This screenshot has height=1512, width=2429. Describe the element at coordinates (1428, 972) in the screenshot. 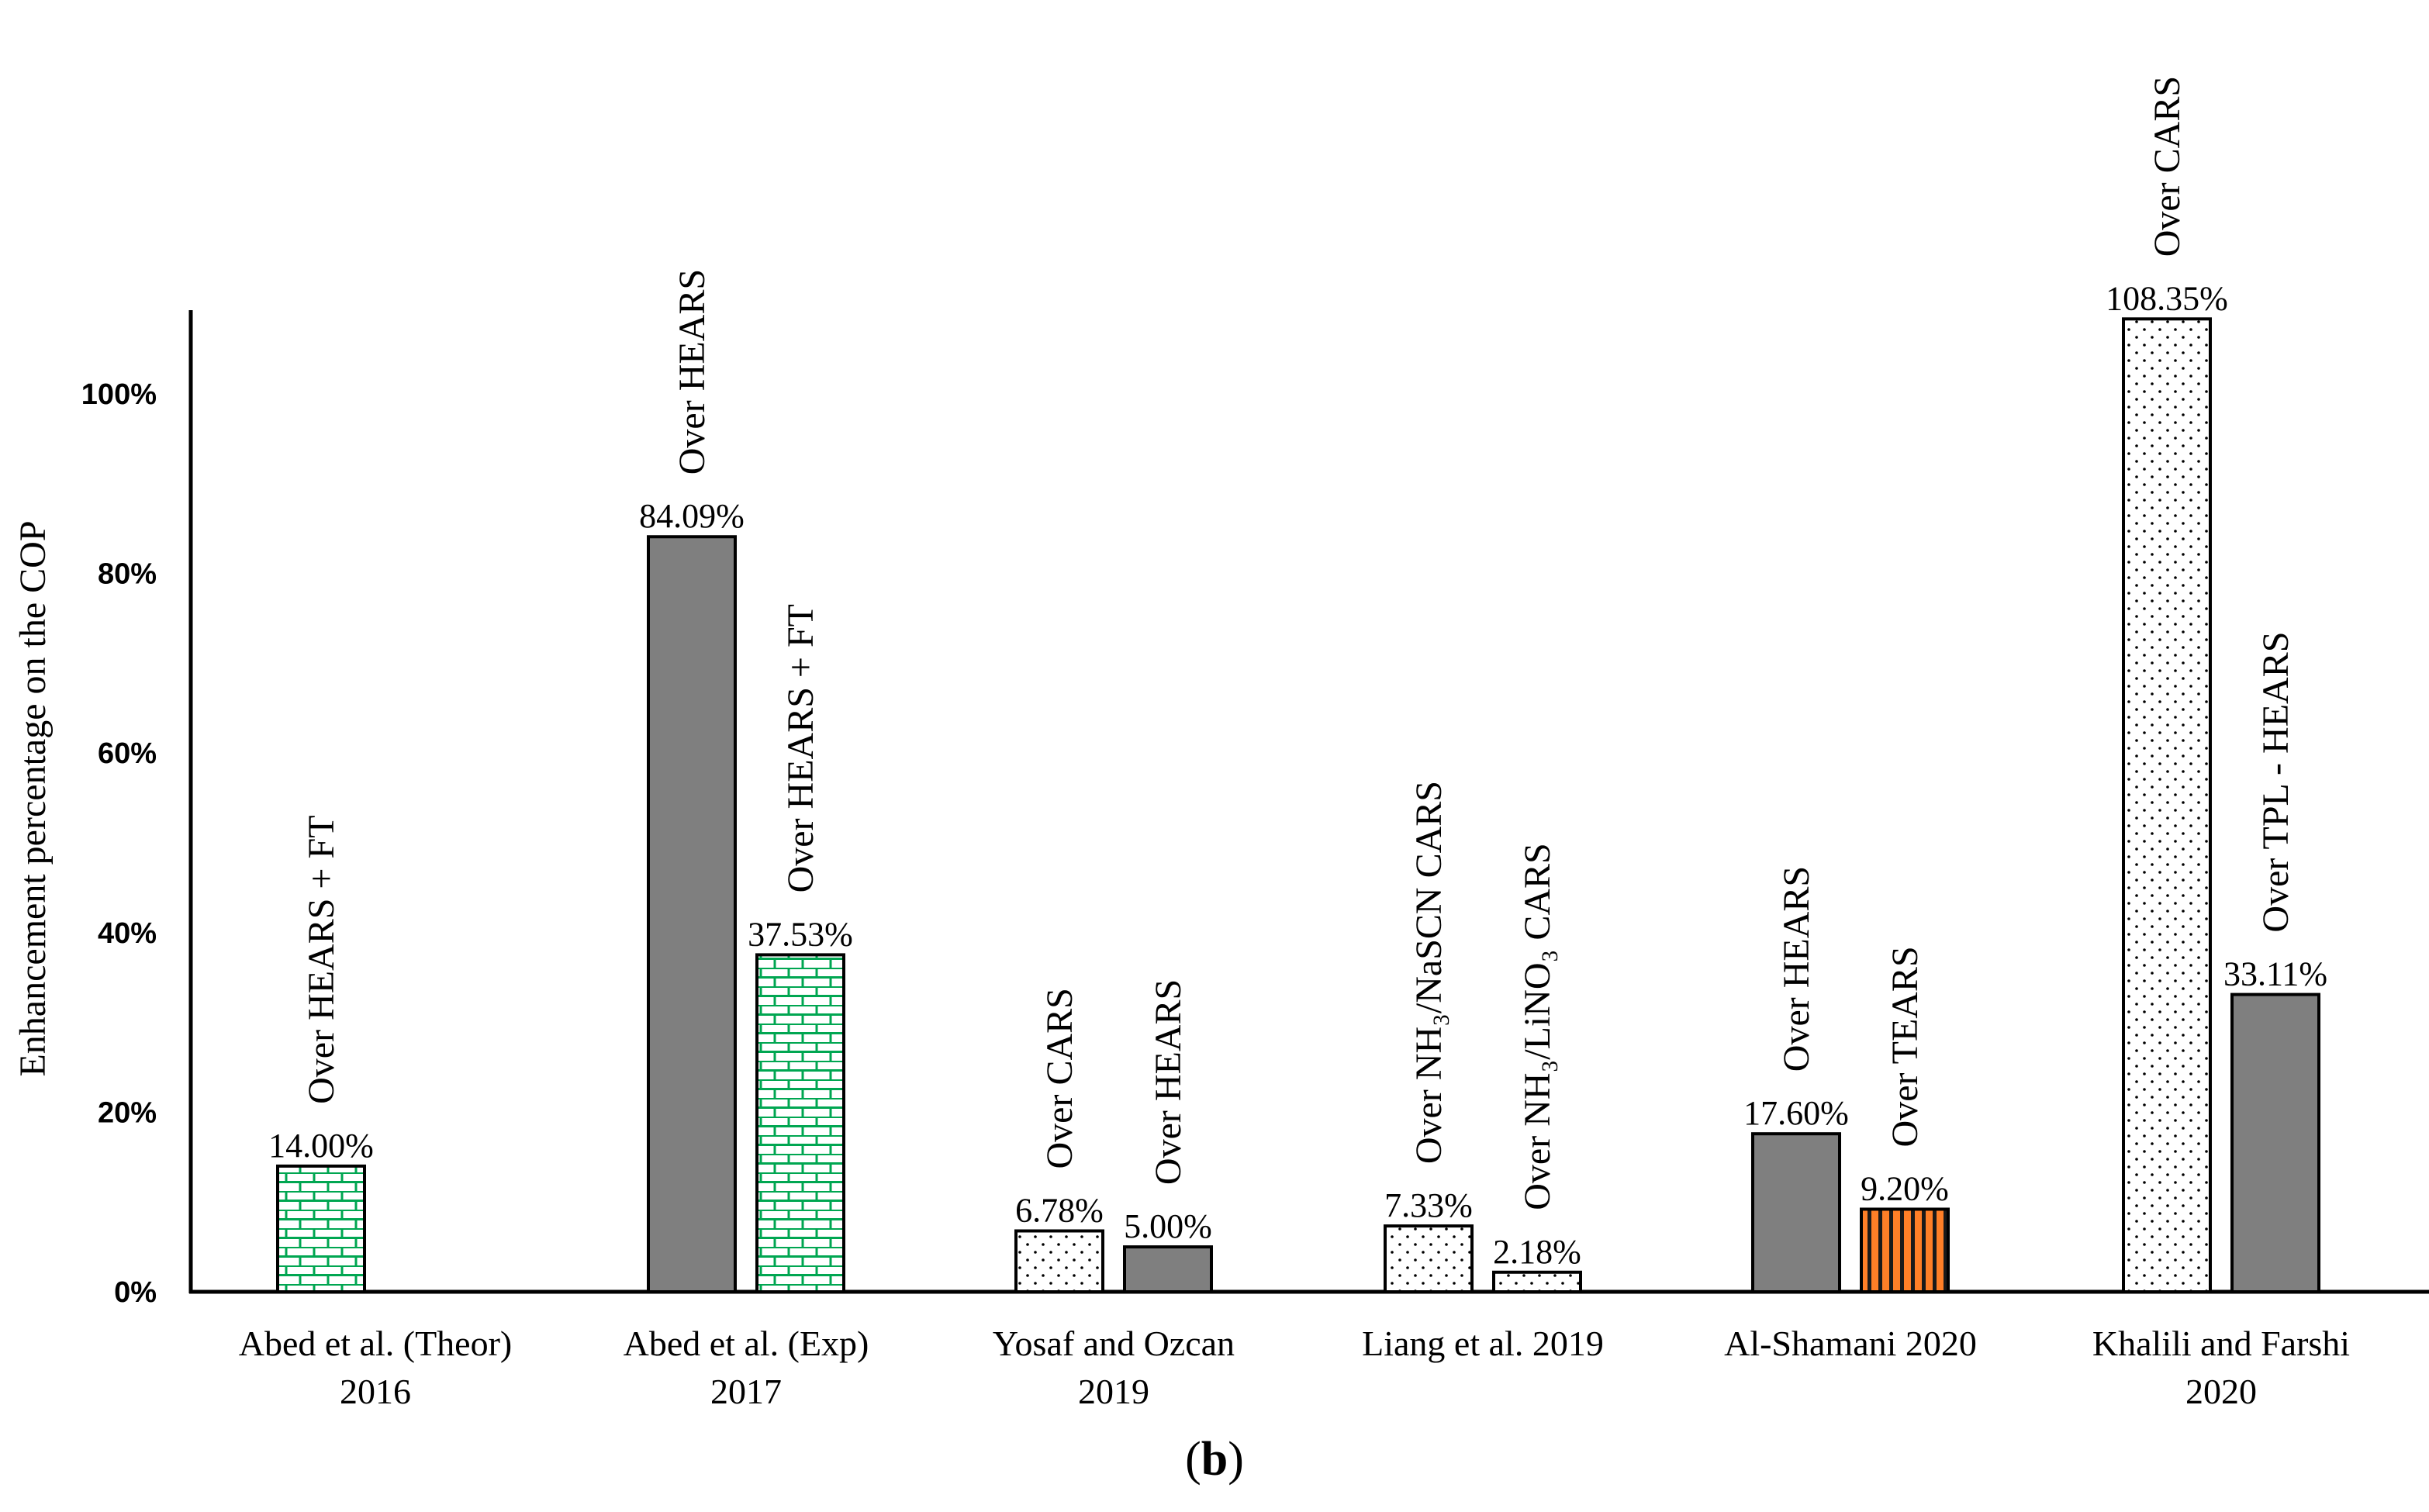

I see `bar-annotation: Over NH₃/NaSCN CARS` at that location.